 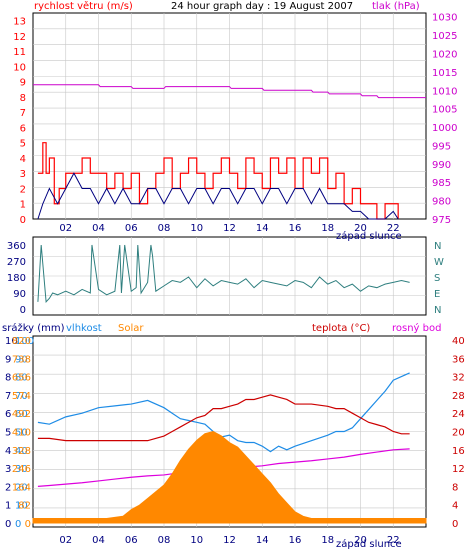 I want to click on temperature-tick: 24, so click(x=458, y=414).